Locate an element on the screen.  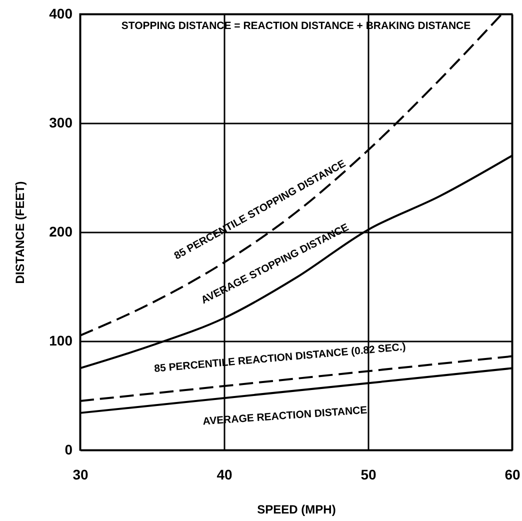
x-tick-label: 50 is located at coordinates (368, 474).